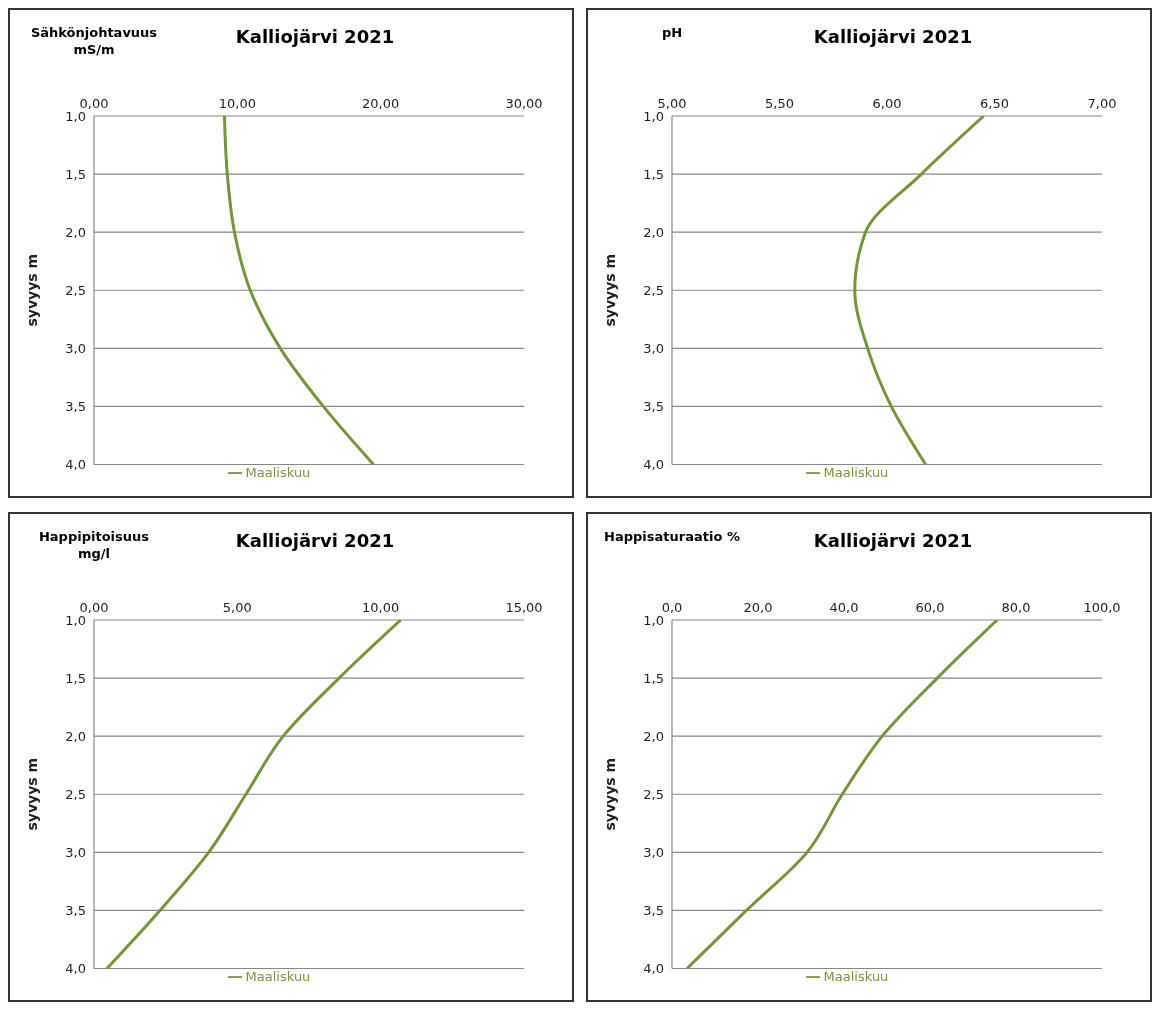  I want to click on x-tick-label: 6,00, so click(887, 103).